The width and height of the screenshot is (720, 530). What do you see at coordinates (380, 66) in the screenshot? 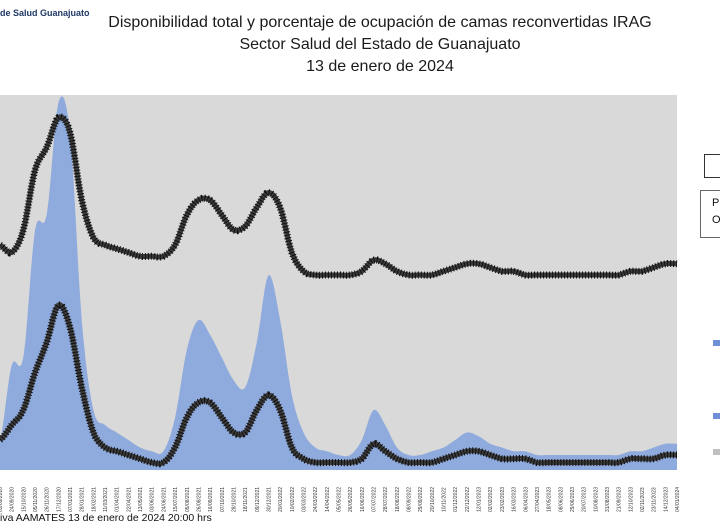
I see `chart-date: 13 de enero de 2024` at bounding box center [380, 66].